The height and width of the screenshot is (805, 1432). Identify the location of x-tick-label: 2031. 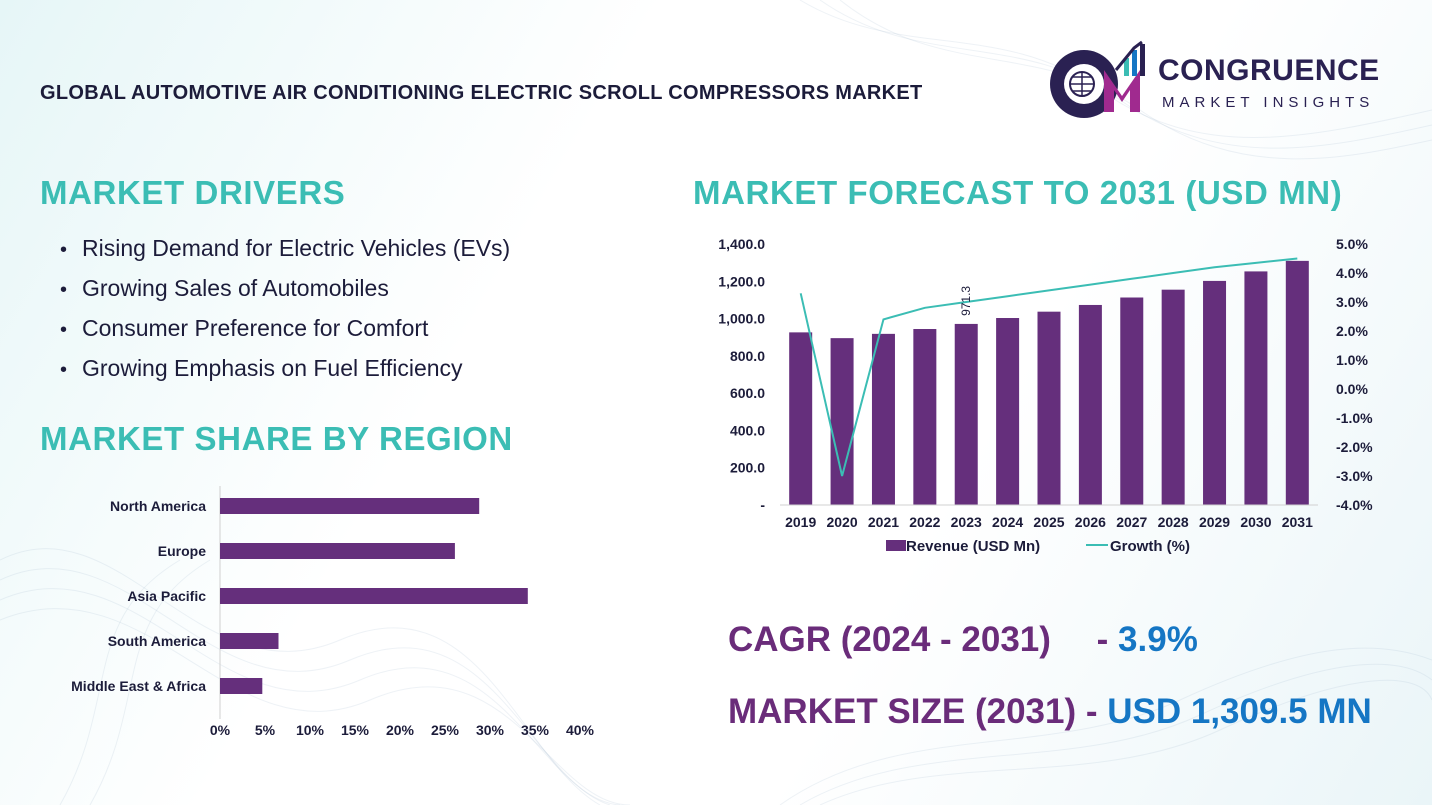
(1297, 522).